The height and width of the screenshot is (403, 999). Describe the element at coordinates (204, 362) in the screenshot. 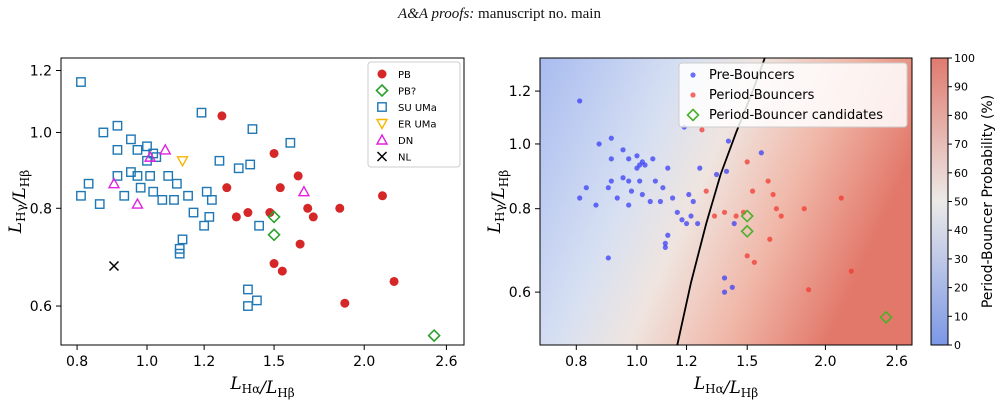

I see `x-tick-label-1.2: 1.2` at that location.